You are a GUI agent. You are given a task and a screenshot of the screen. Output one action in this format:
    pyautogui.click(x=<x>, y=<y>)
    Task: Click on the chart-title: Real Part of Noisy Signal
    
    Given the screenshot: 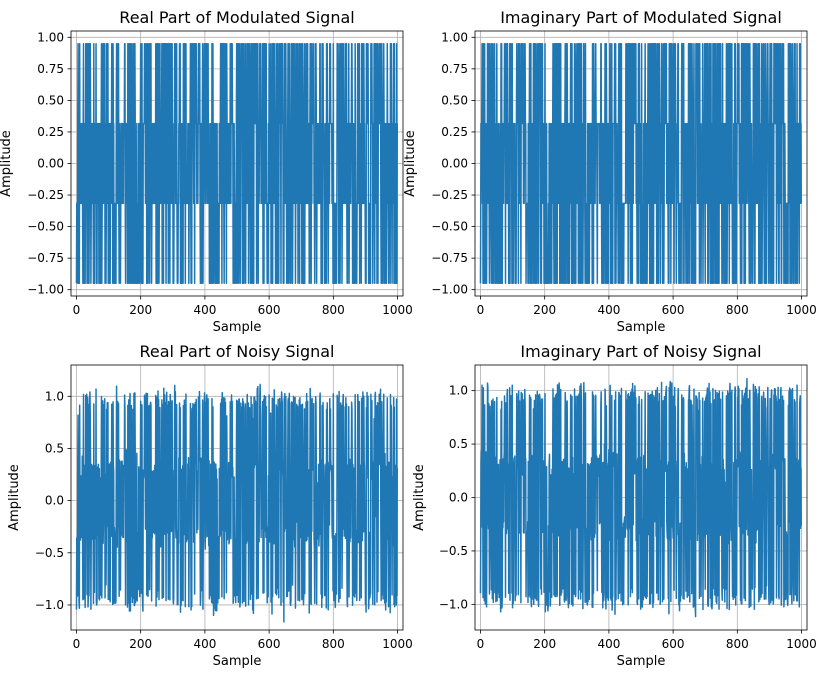 What is the action you would take?
    pyautogui.click(x=237, y=351)
    